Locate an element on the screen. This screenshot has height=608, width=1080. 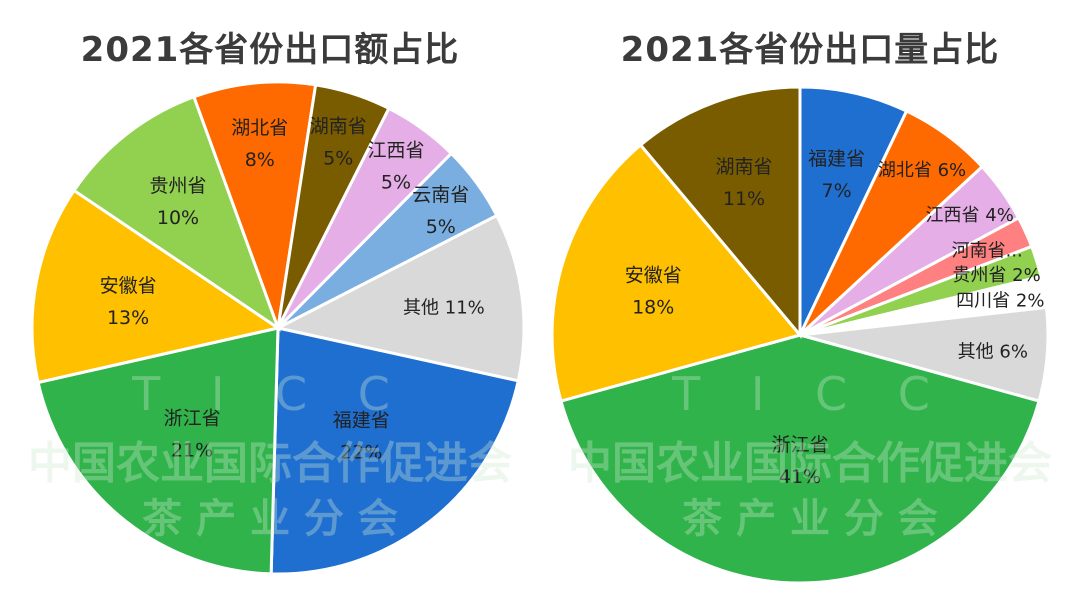
slice-percentage: 18% is located at coordinates (653, 307).